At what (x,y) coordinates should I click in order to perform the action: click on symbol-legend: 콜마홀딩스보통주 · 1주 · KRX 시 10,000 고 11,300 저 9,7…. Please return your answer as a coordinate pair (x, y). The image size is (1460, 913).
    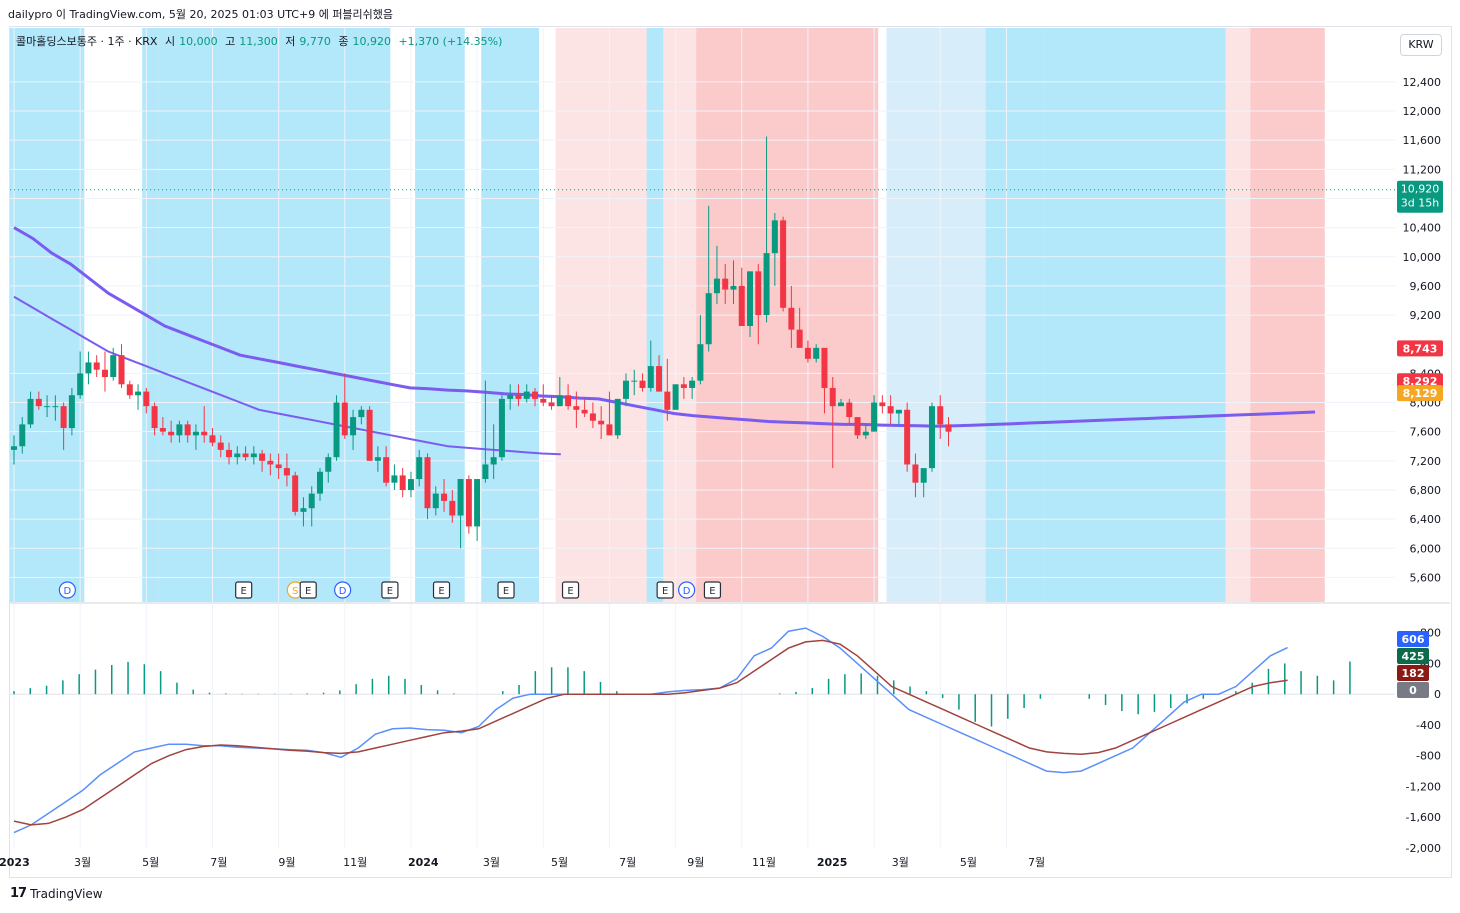
    Looking at the image, I should click on (261, 41).